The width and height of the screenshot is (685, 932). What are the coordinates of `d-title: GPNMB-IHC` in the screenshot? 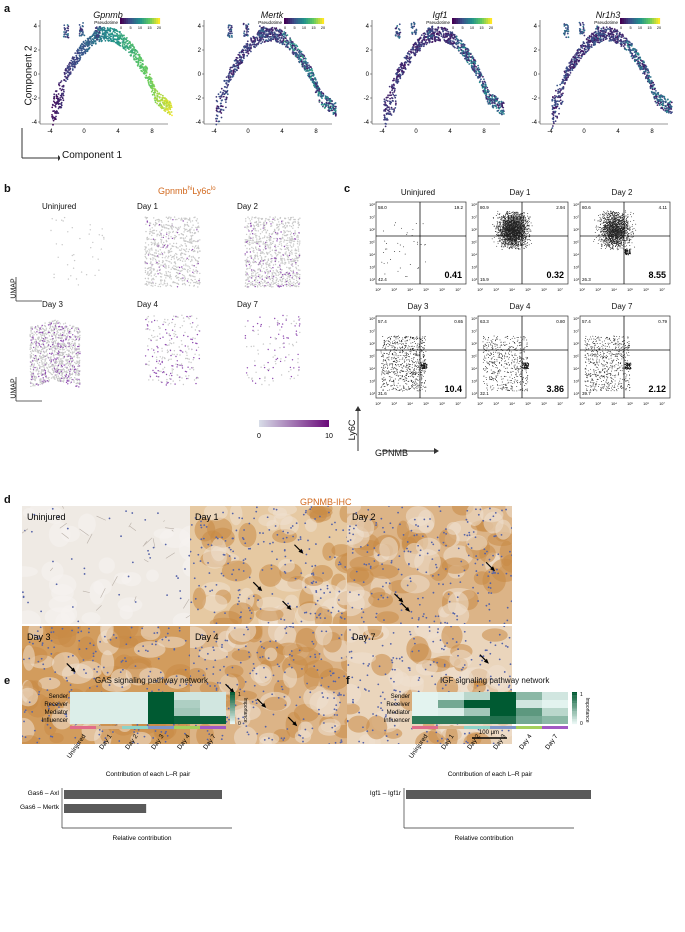 It's located at (326, 502).